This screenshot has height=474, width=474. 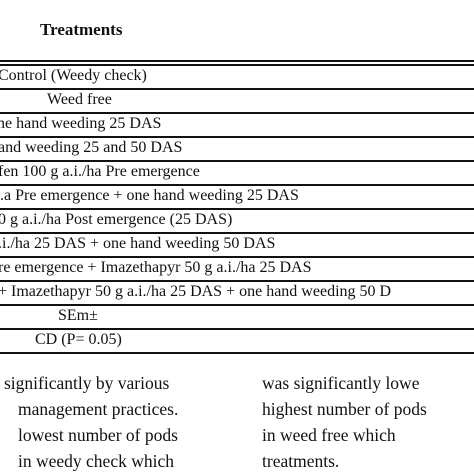 What do you see at coordinates (237, 65) in the screenshot?
I see `table-rule-header` at bounding box center [237, 65].